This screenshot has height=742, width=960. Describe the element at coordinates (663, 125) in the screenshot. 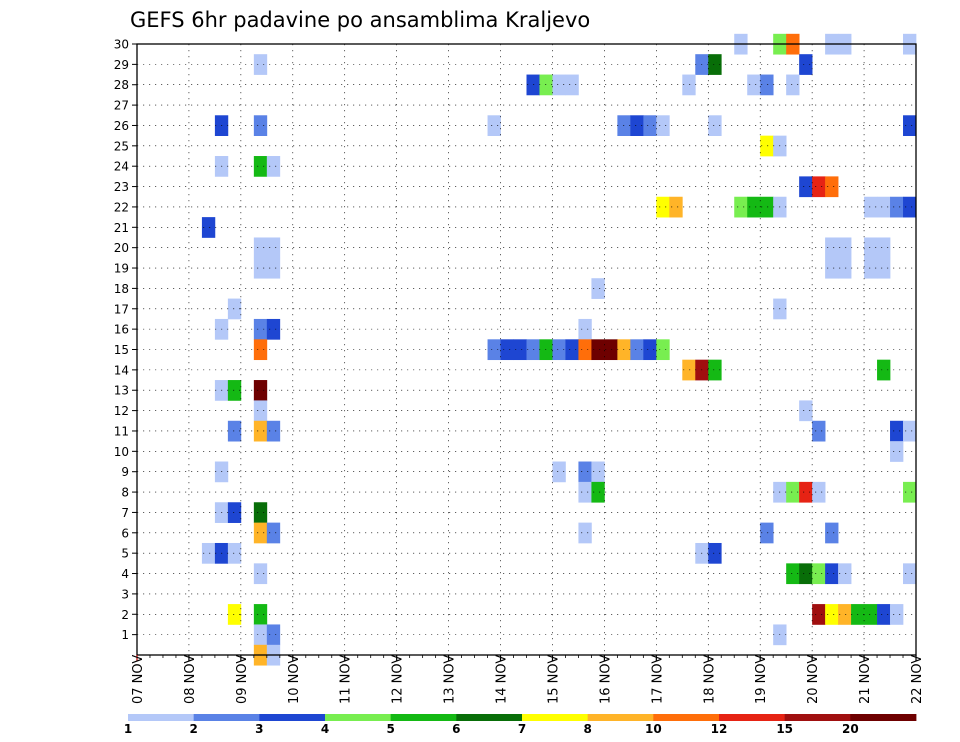

I see `cell-m26-s40` at that location.